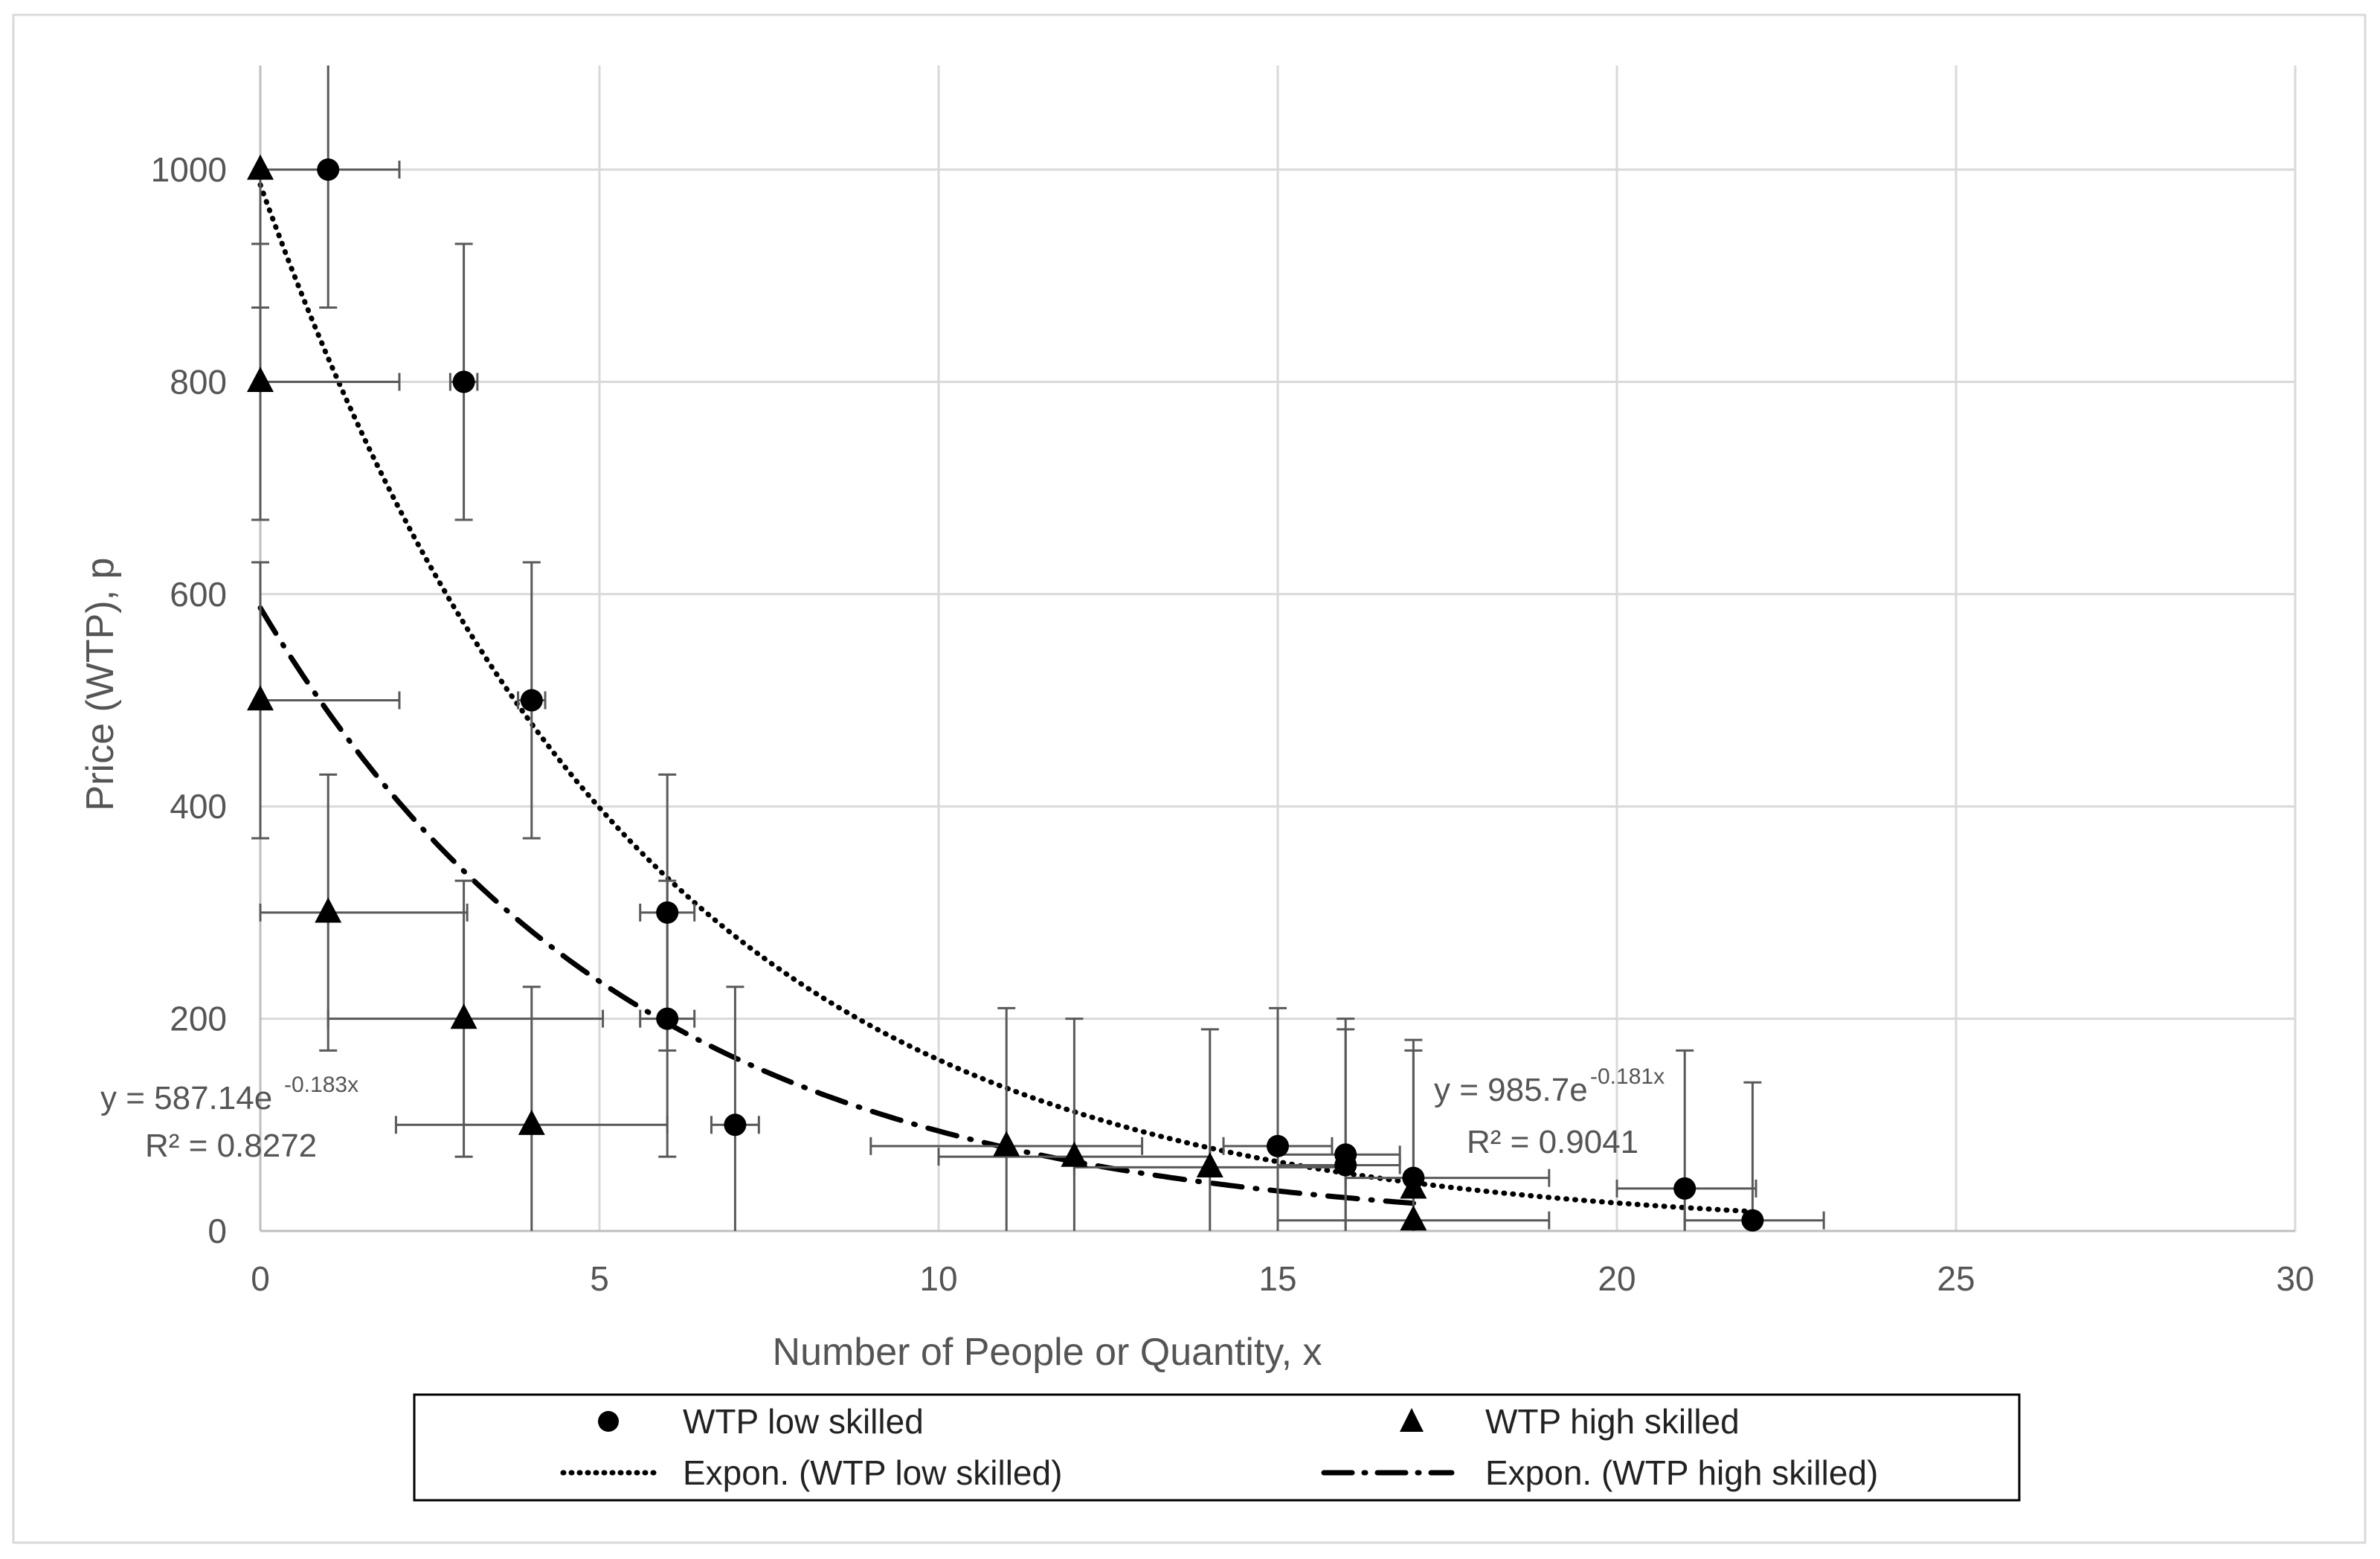 The image size is (2380, 1559). Describe the element at coordinates (1956, 1278) in the screenshot. I see `x-tick-label: 25` at that location.